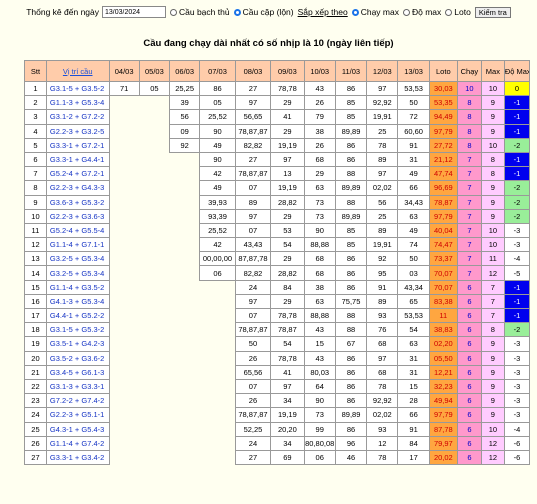  Describe the element at coordinates (77, 88) in the screenshot. I see `position-link: G3.1-5 + G3.5-2` at that location.